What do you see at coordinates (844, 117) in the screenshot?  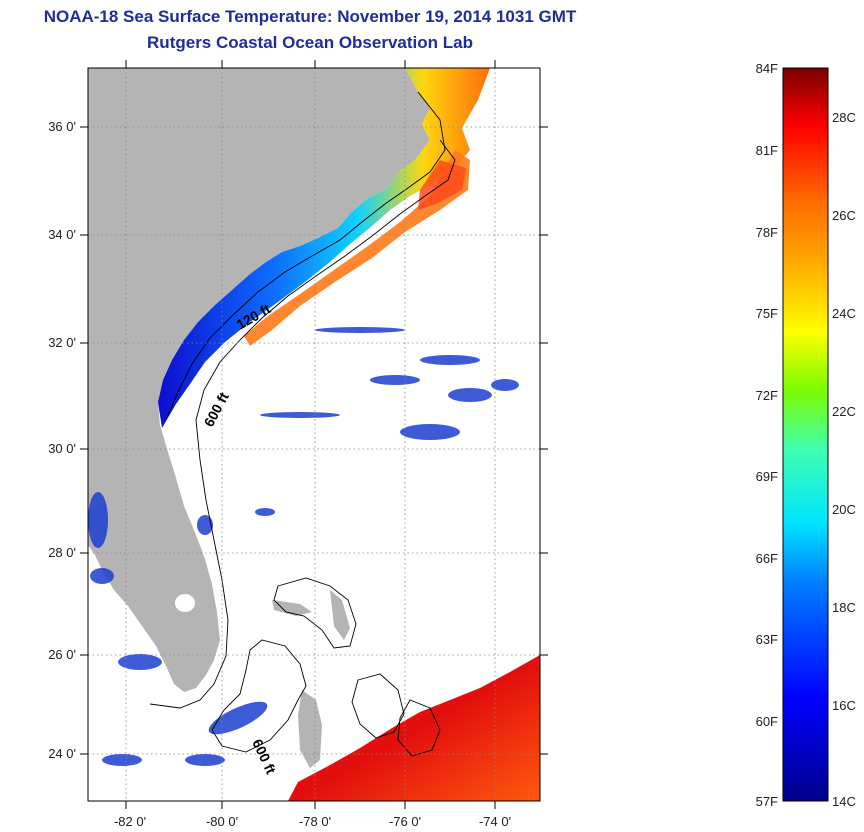 I see `colorbar-c-label: 28C` at bounding box center [844, 117].